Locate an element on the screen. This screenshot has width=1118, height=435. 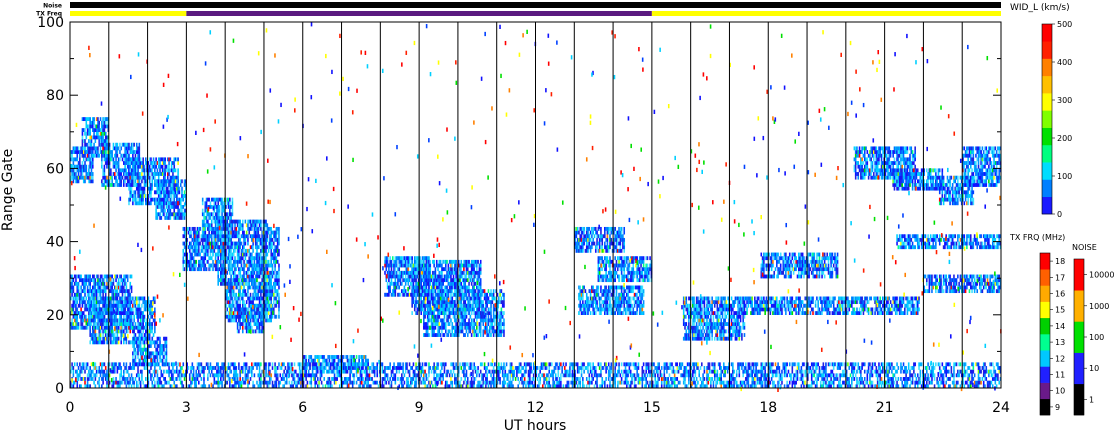
width-colorbar-tick: 300 is located at coordinates (1064, 100).